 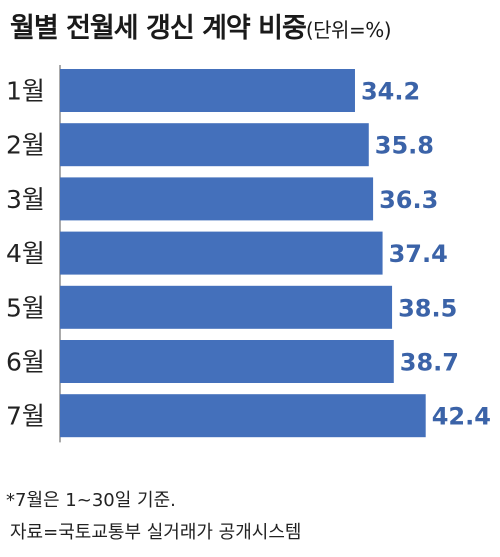 I want to click on category-label: 2월, so click(x=25, y=145).